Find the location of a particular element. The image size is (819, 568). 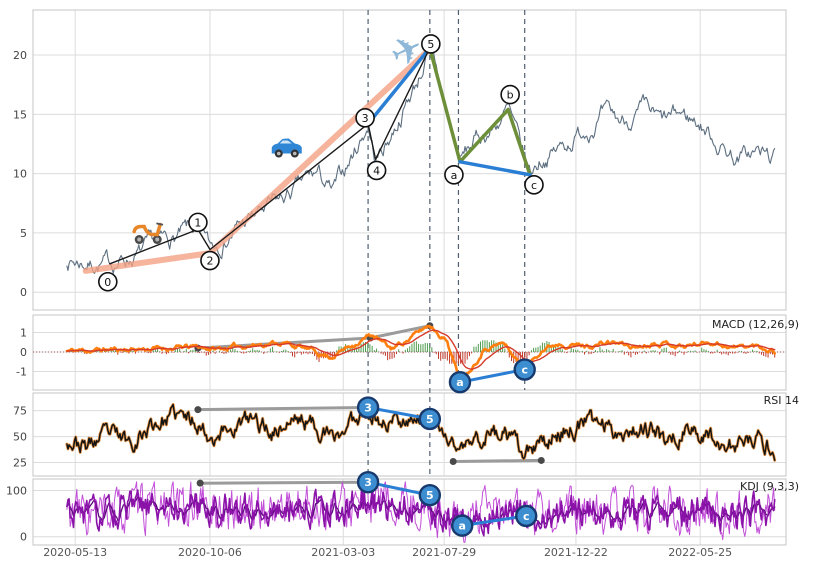

wave-label-3: 3 is located at coordinates (365, 118).